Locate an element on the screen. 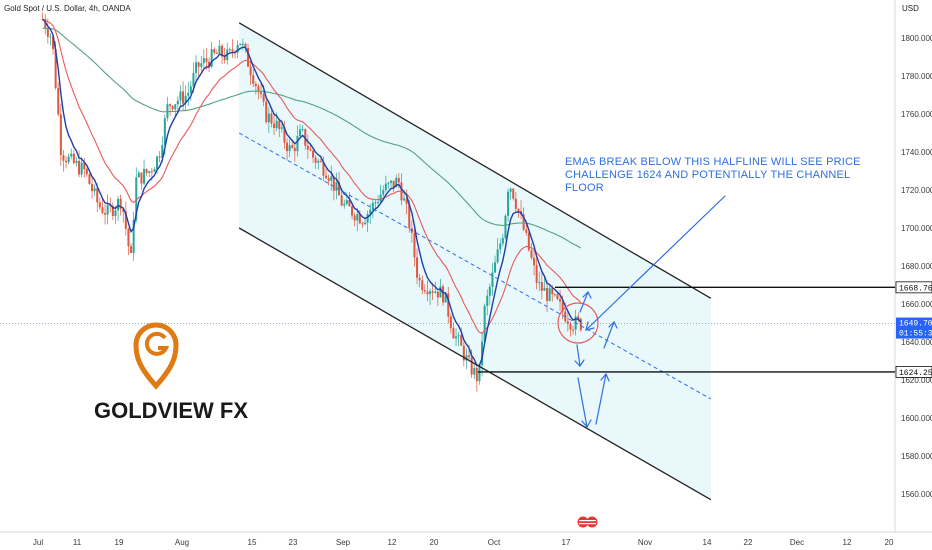  price-tag-upper: 1668.769 is located at coordinates (913, 287).